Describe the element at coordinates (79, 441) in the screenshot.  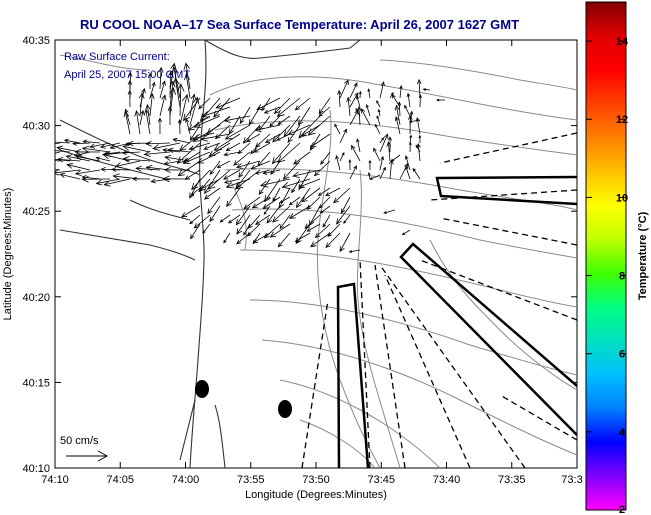
I see `scale-label: 50 cm/s` at that location.